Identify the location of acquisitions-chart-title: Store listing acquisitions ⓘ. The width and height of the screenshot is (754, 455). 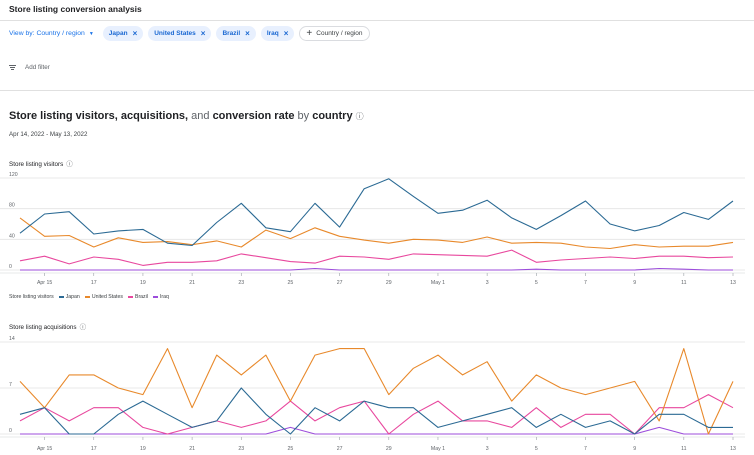
(47, 326).